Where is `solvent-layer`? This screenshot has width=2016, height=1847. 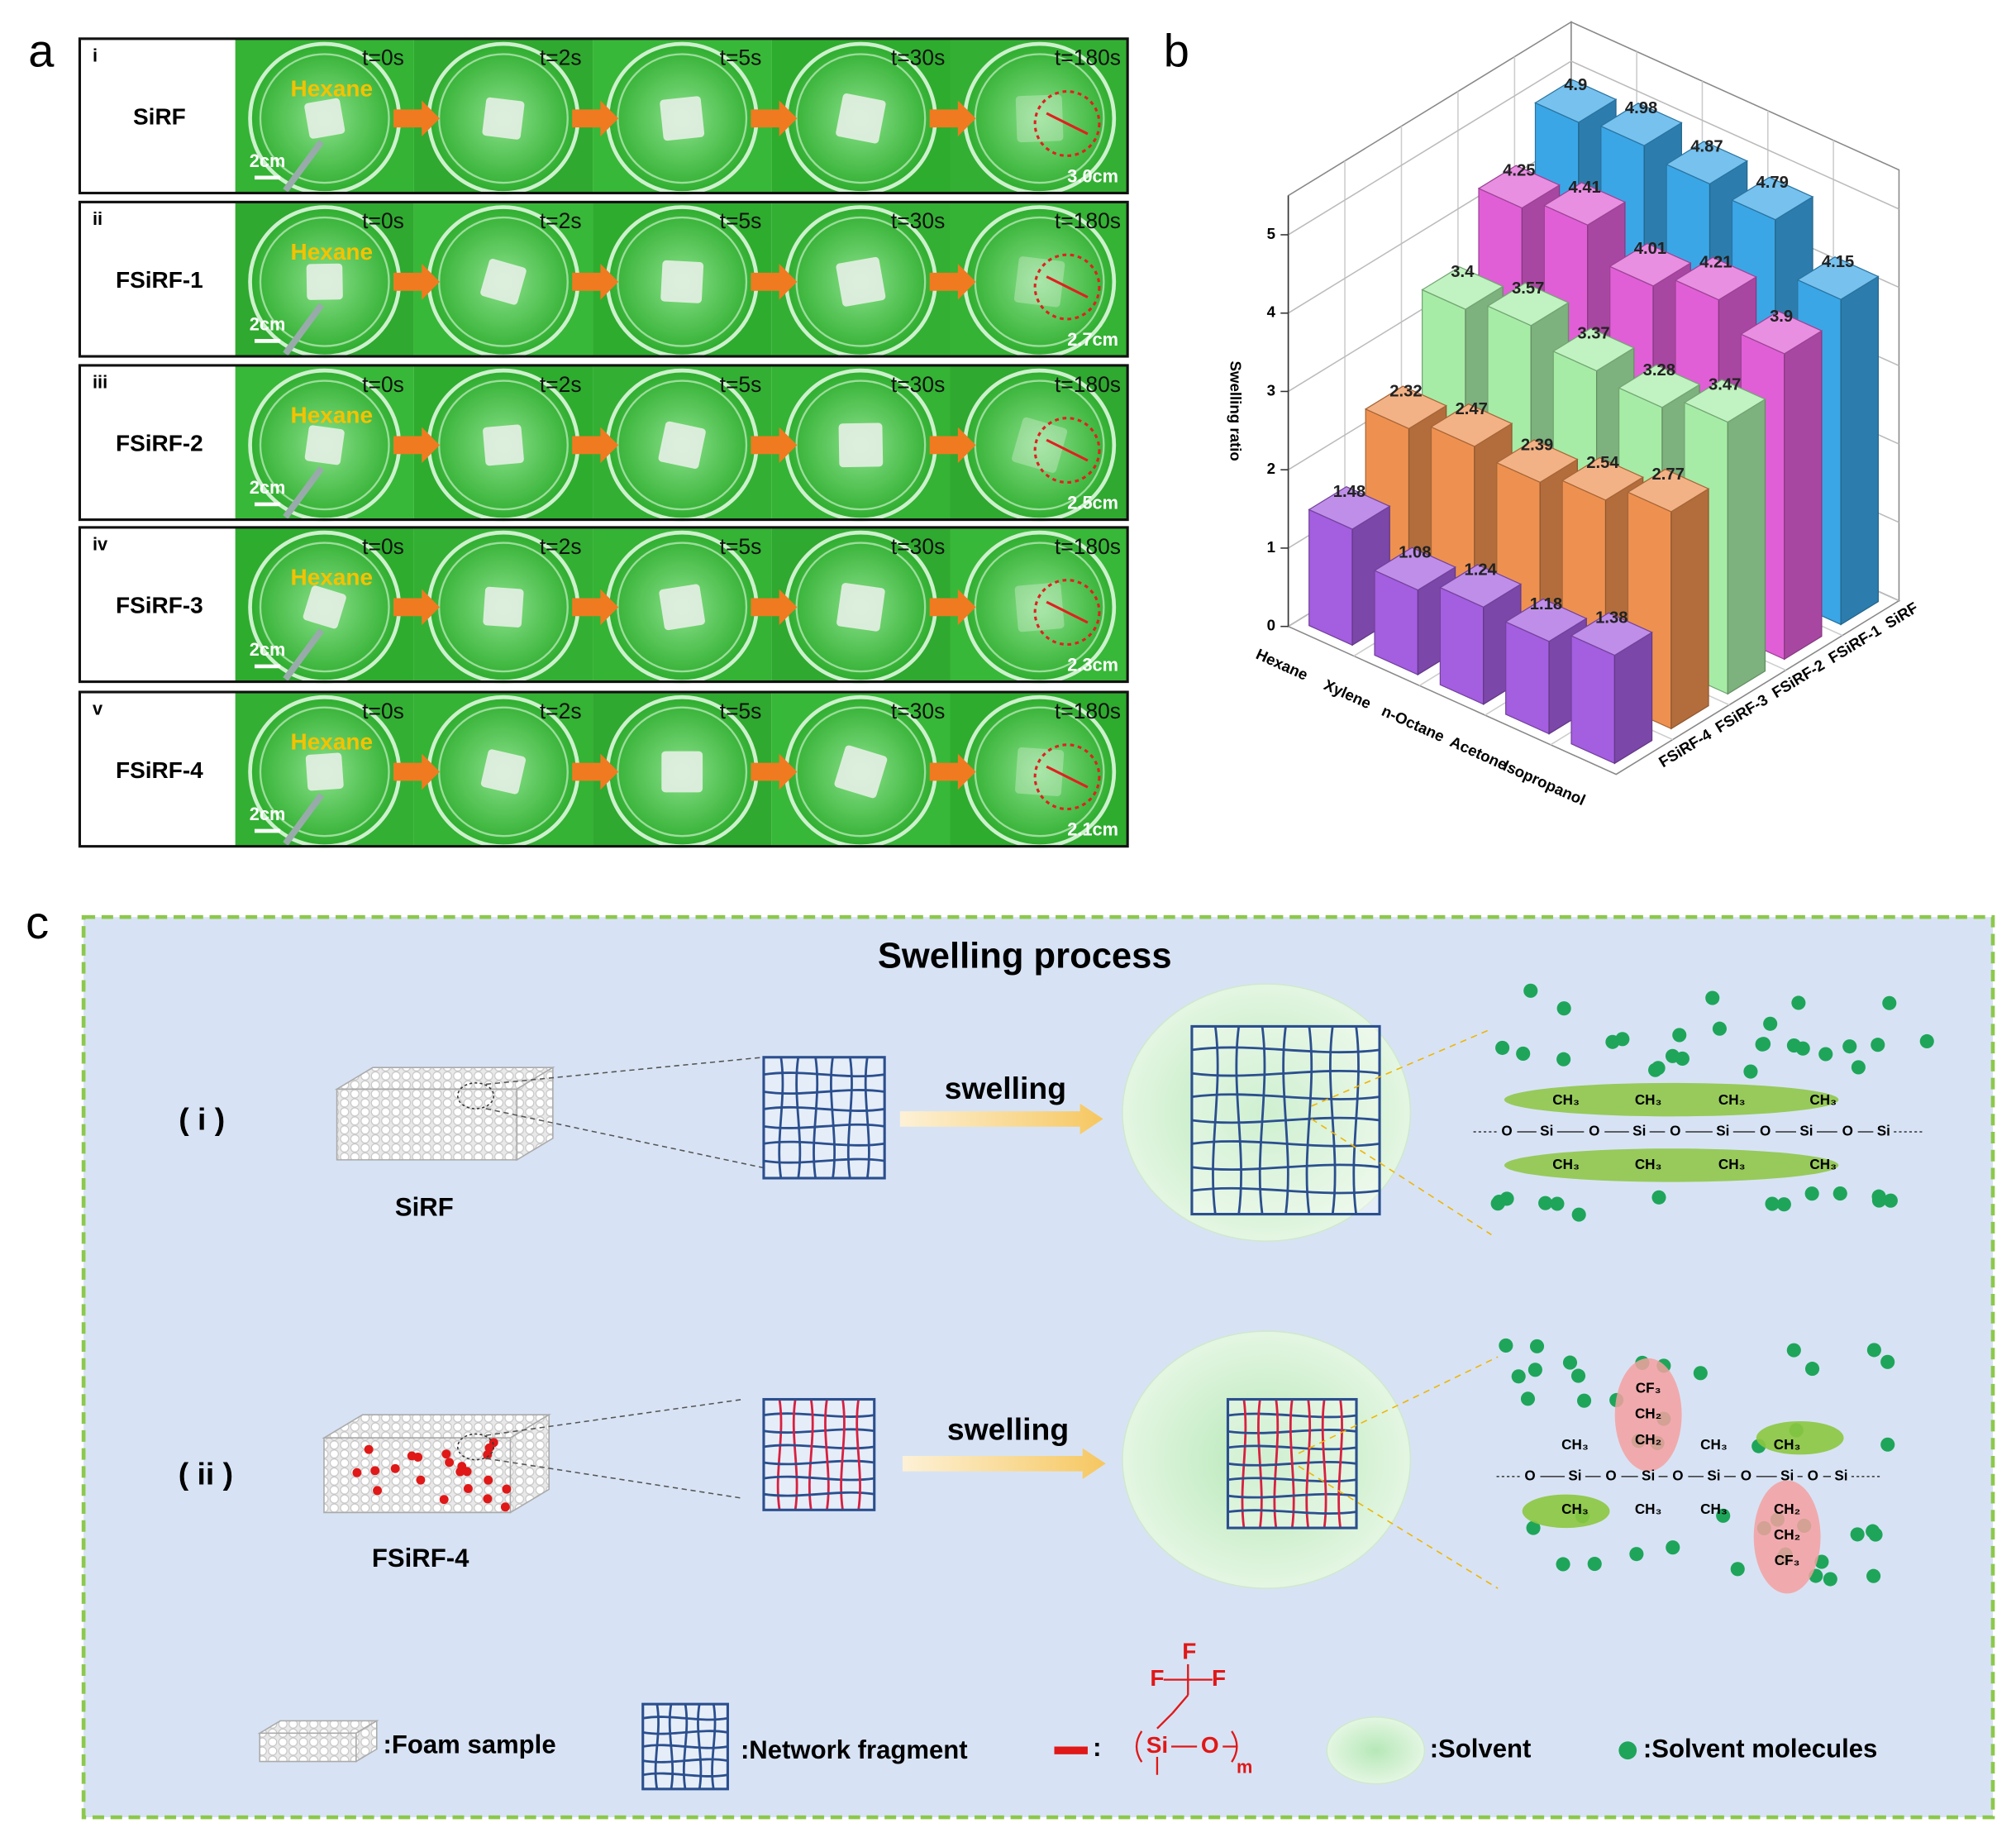
solvent-layer is located at coordinates (1566, 1511).